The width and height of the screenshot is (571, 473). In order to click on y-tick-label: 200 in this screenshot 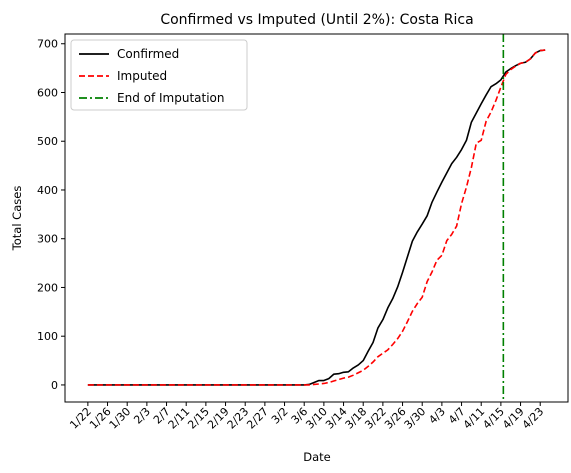, I will do `click(47, 287)`.